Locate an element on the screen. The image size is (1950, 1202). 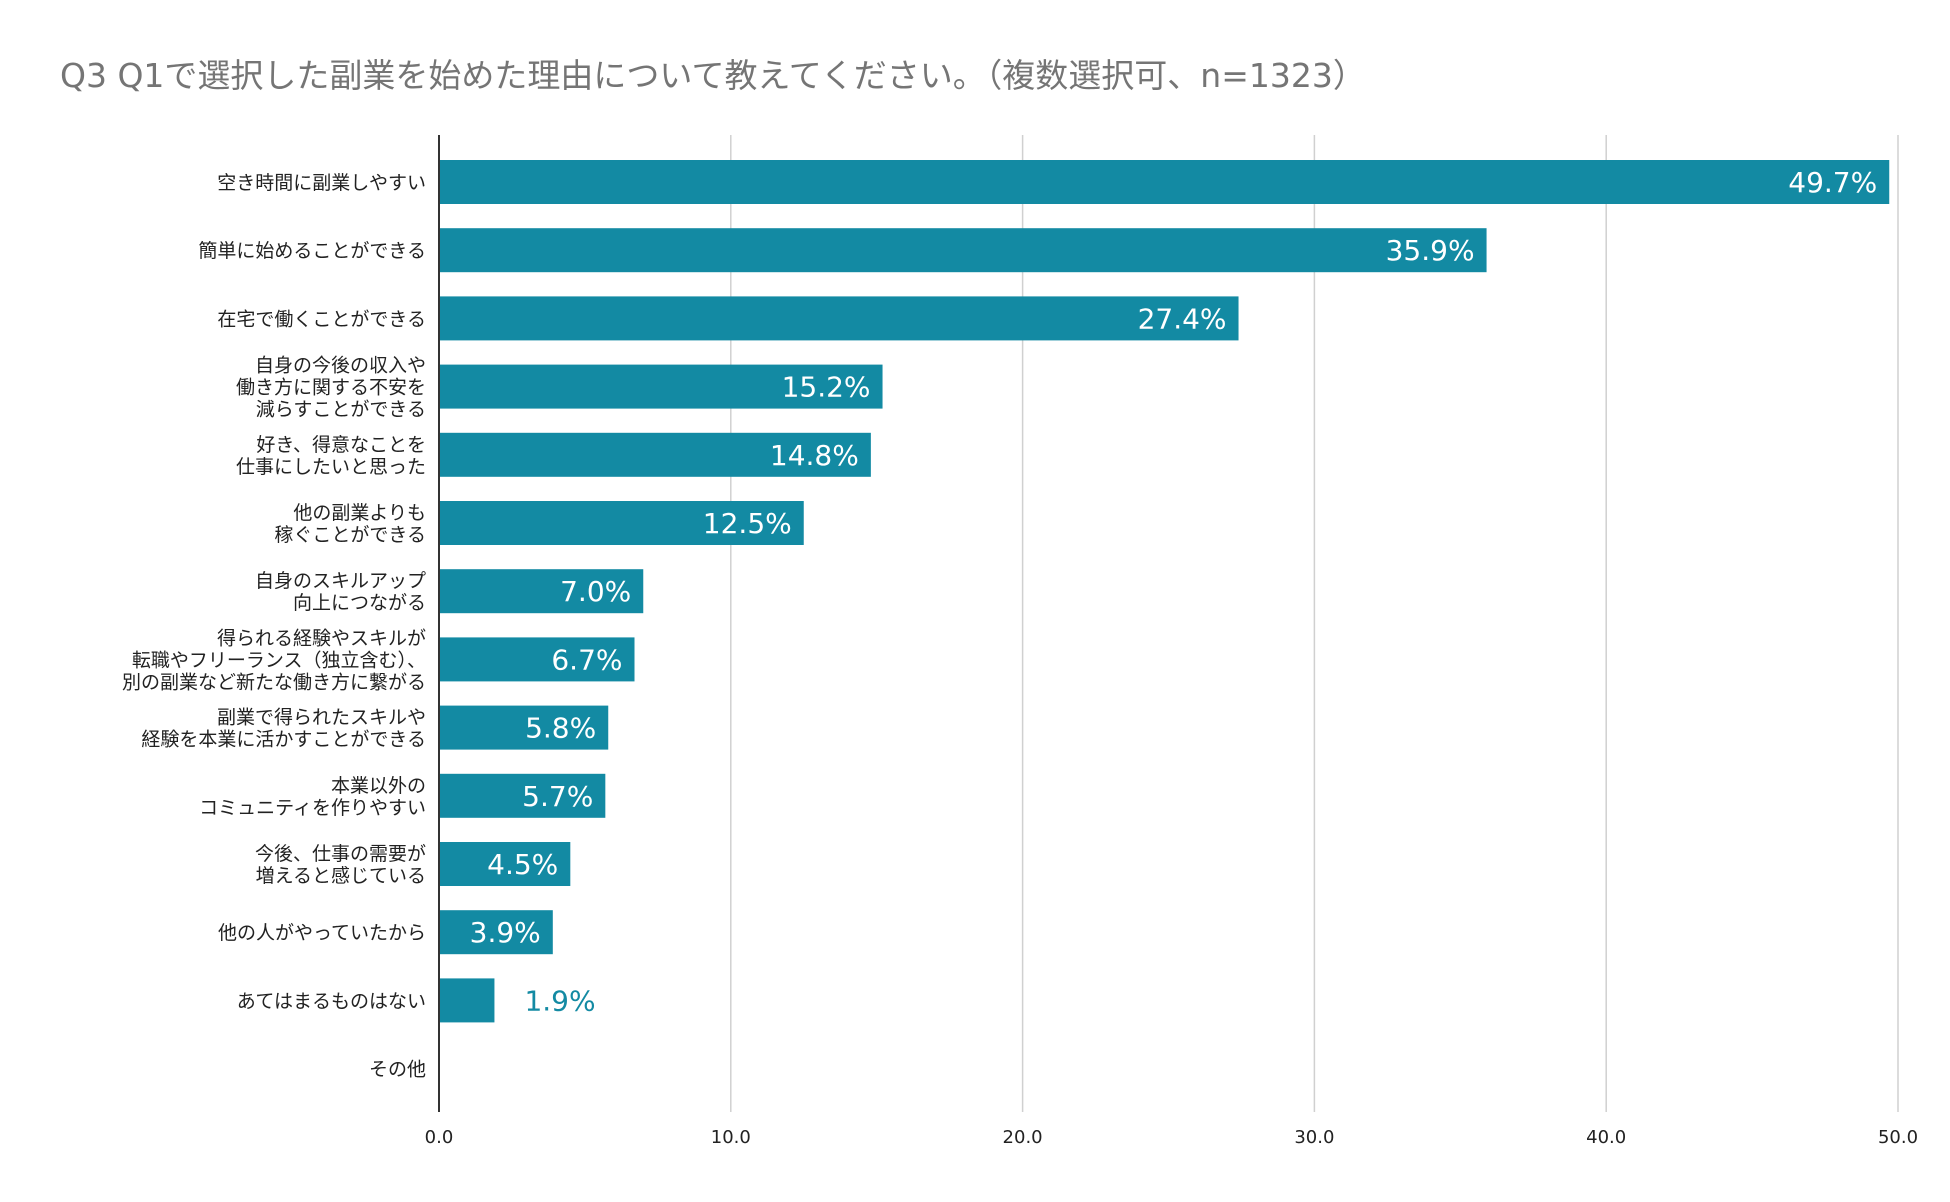
category-label: 転職やフリーランス（独立含む）、 is located at coordinates (279, 660).